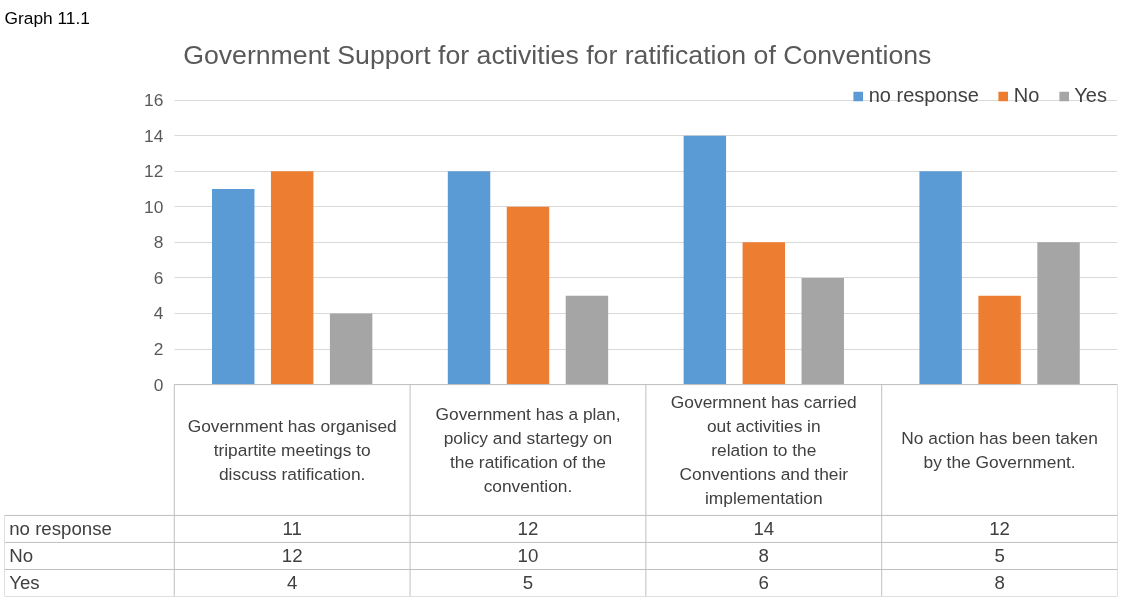 The width and height of the screenshot is (1131, 610). I want to click on x-tick-label: Government has a plan, policy and startegy on the ratification of the convention., so click(528, 450).